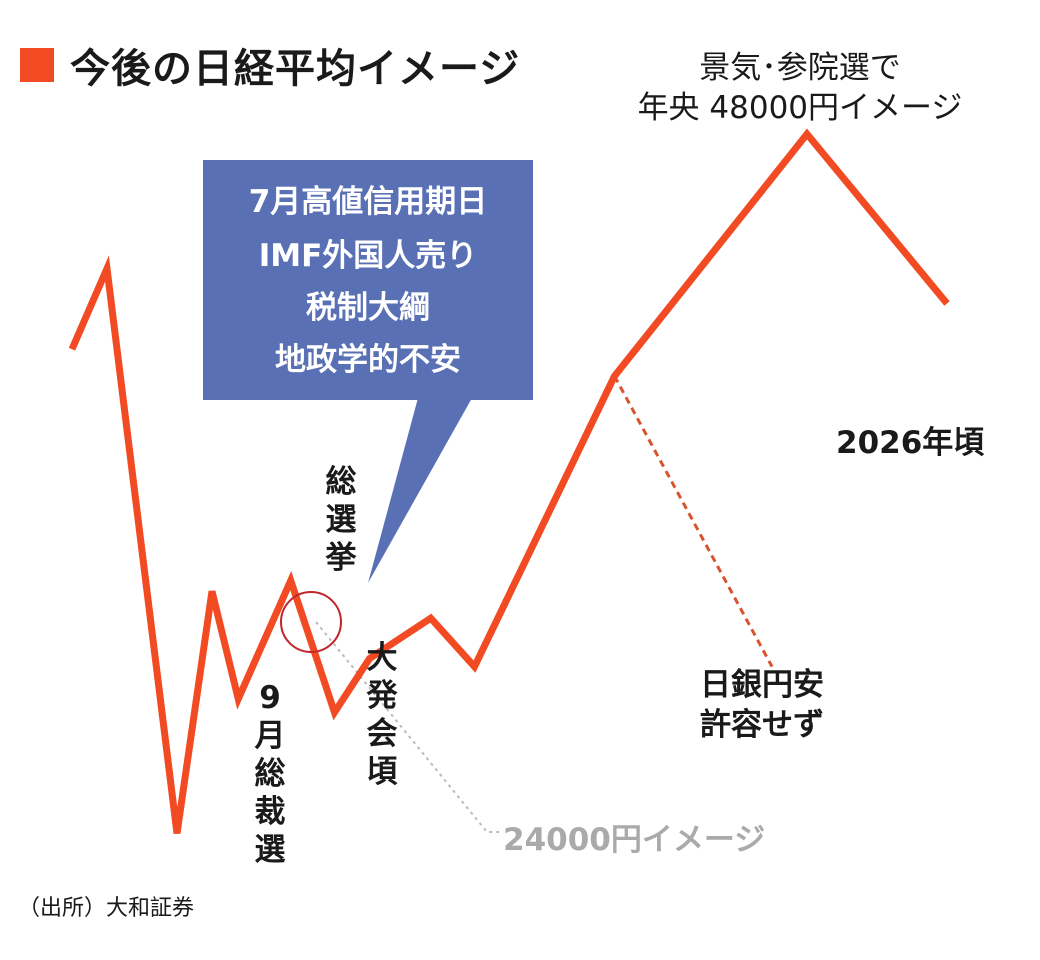 This screenshot has width=1040, height=960. What do you see at coordinates (341, 558) in the screenshot?
I see `election-char: 挙` at bounding box center [341, 558].